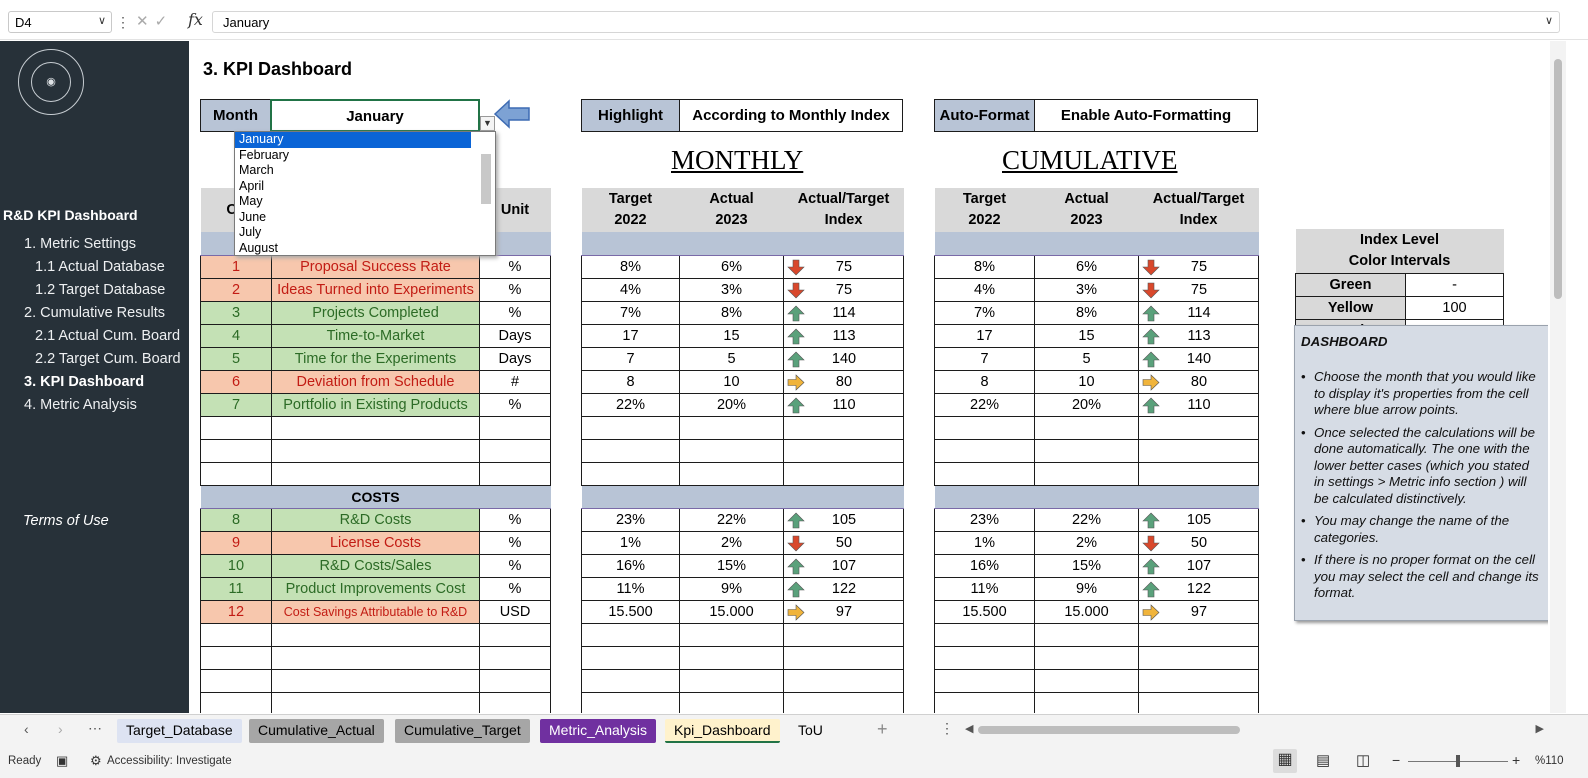  What do you see at coordinates (80, 244) in the screenshot?
I see `sidebar-item-metric-settings: 1. Metric Settings` at bounding box center [80, 244].